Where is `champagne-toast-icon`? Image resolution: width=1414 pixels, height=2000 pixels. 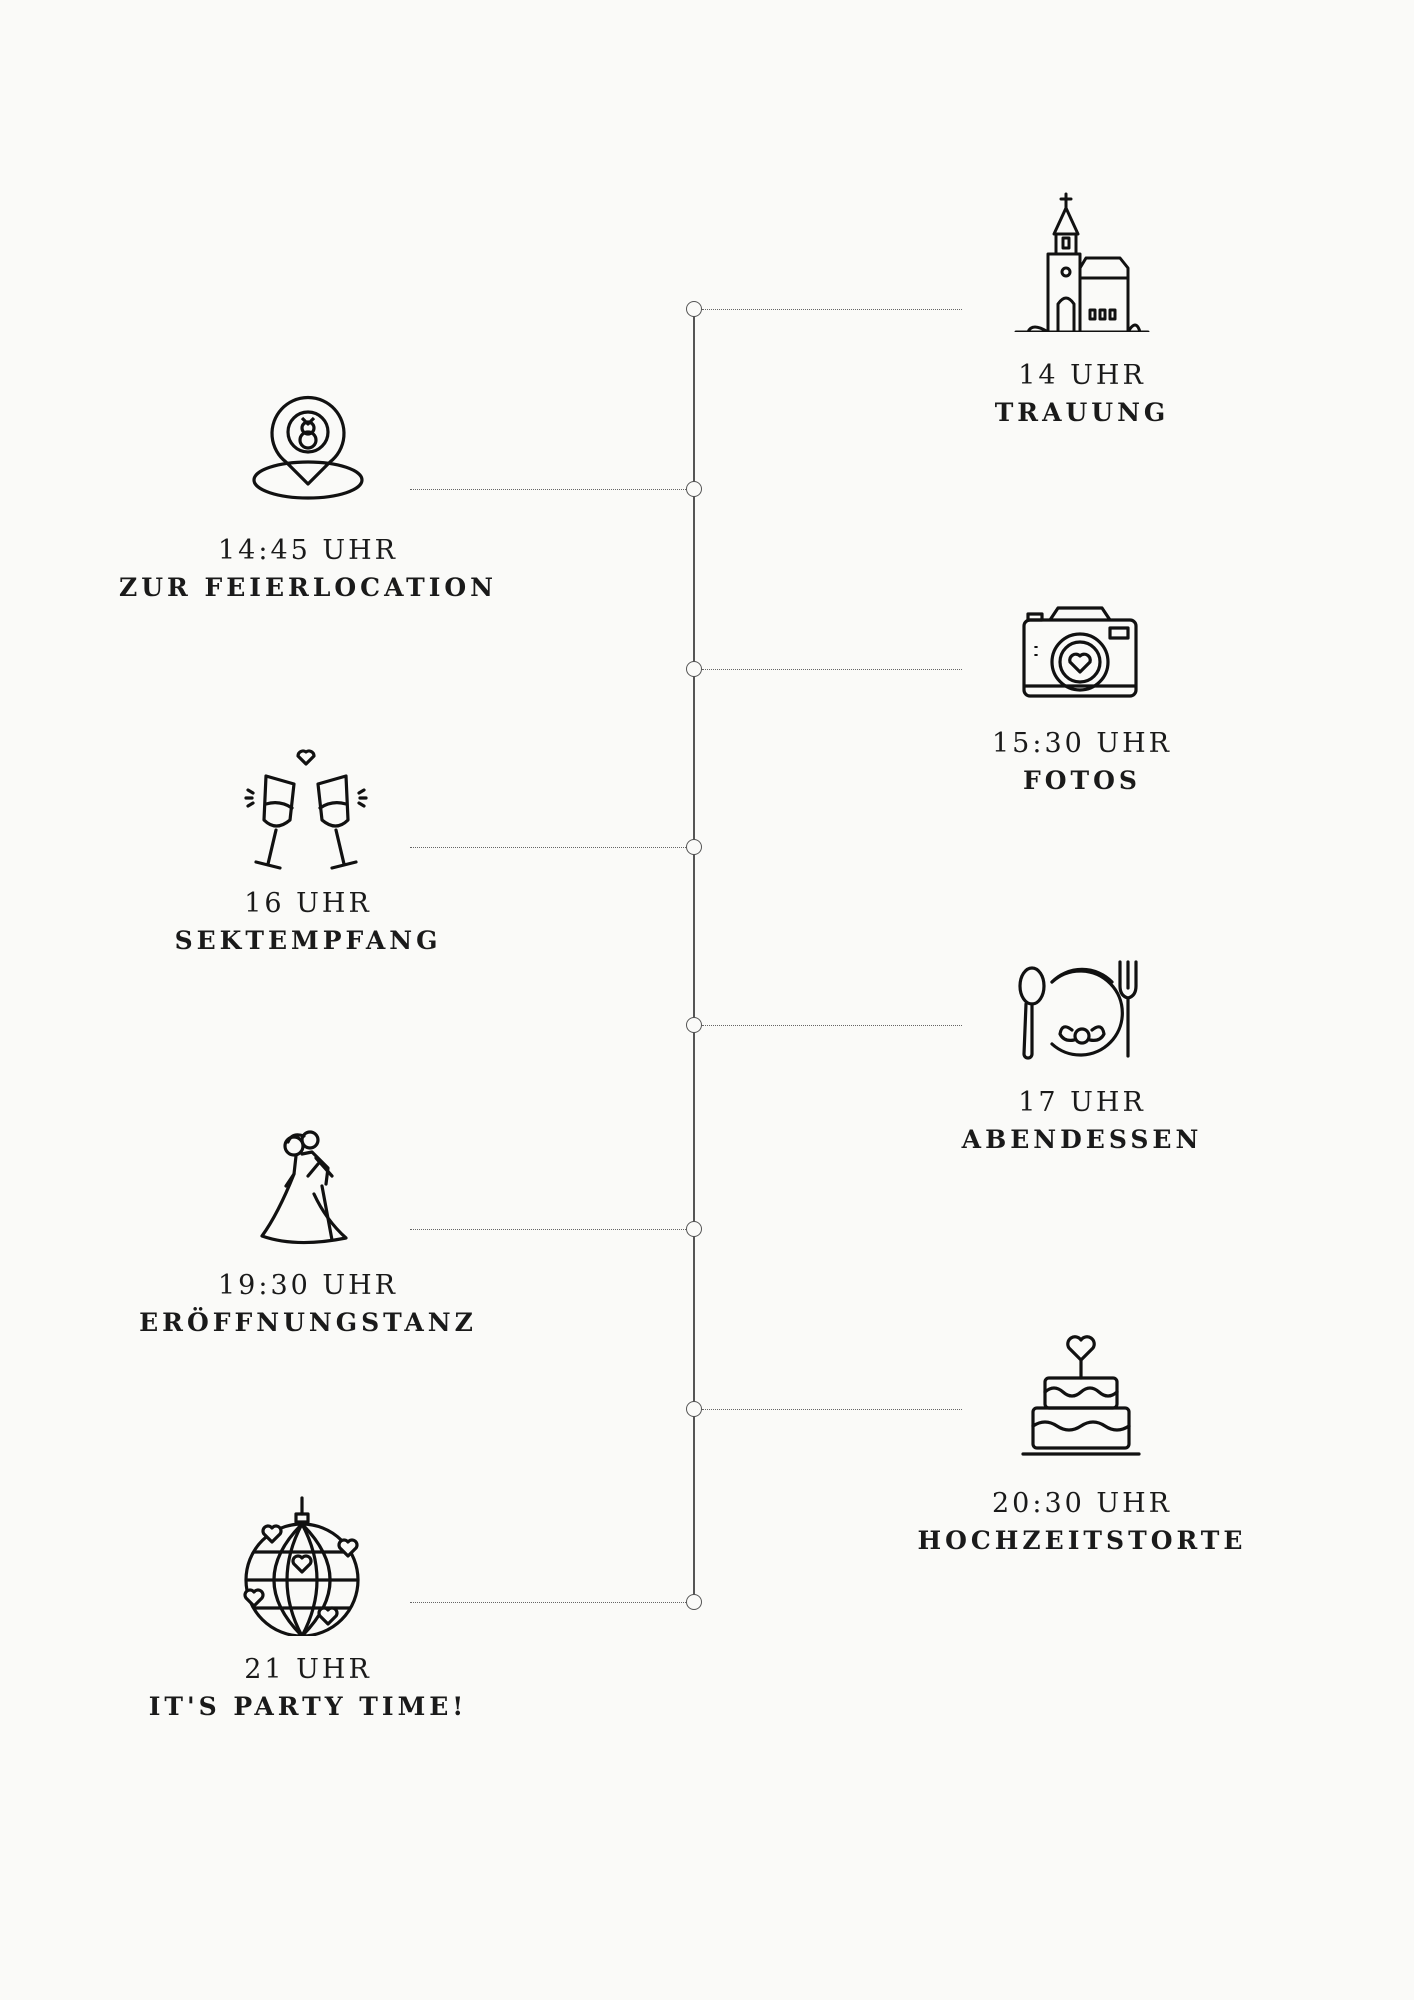 champagne-toast-icon is located at coordinates (306, 816).